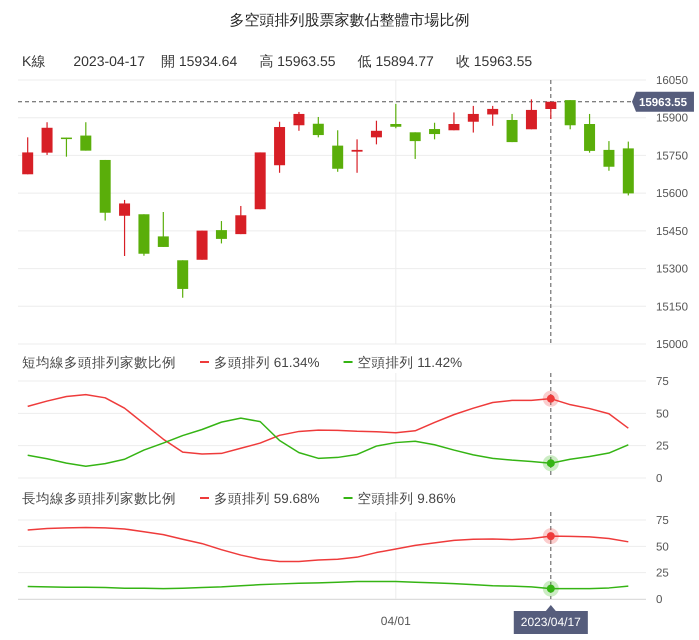  Describe the element at coordinates (672, 270) in the screenshot. I see `y-tick-label: 15300` at that location.